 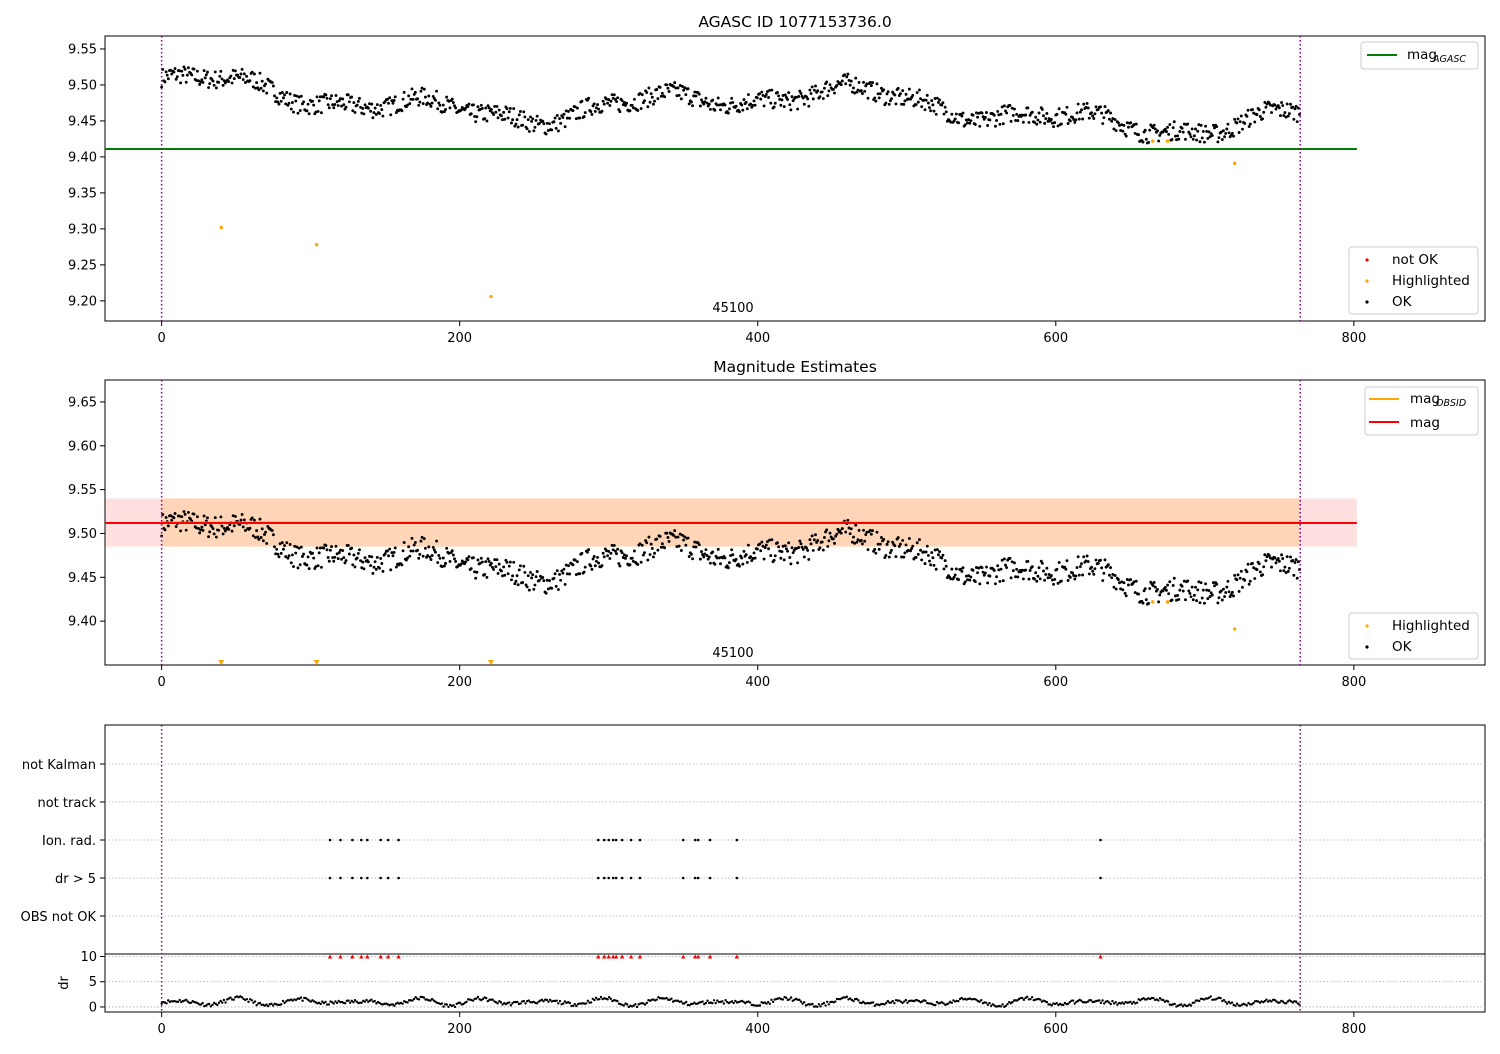 What do you see at coordinates (1422, 55) in the screenshot?
I see `panel1-legend-agasc-label: mag` at bounding box center [1422, 55].